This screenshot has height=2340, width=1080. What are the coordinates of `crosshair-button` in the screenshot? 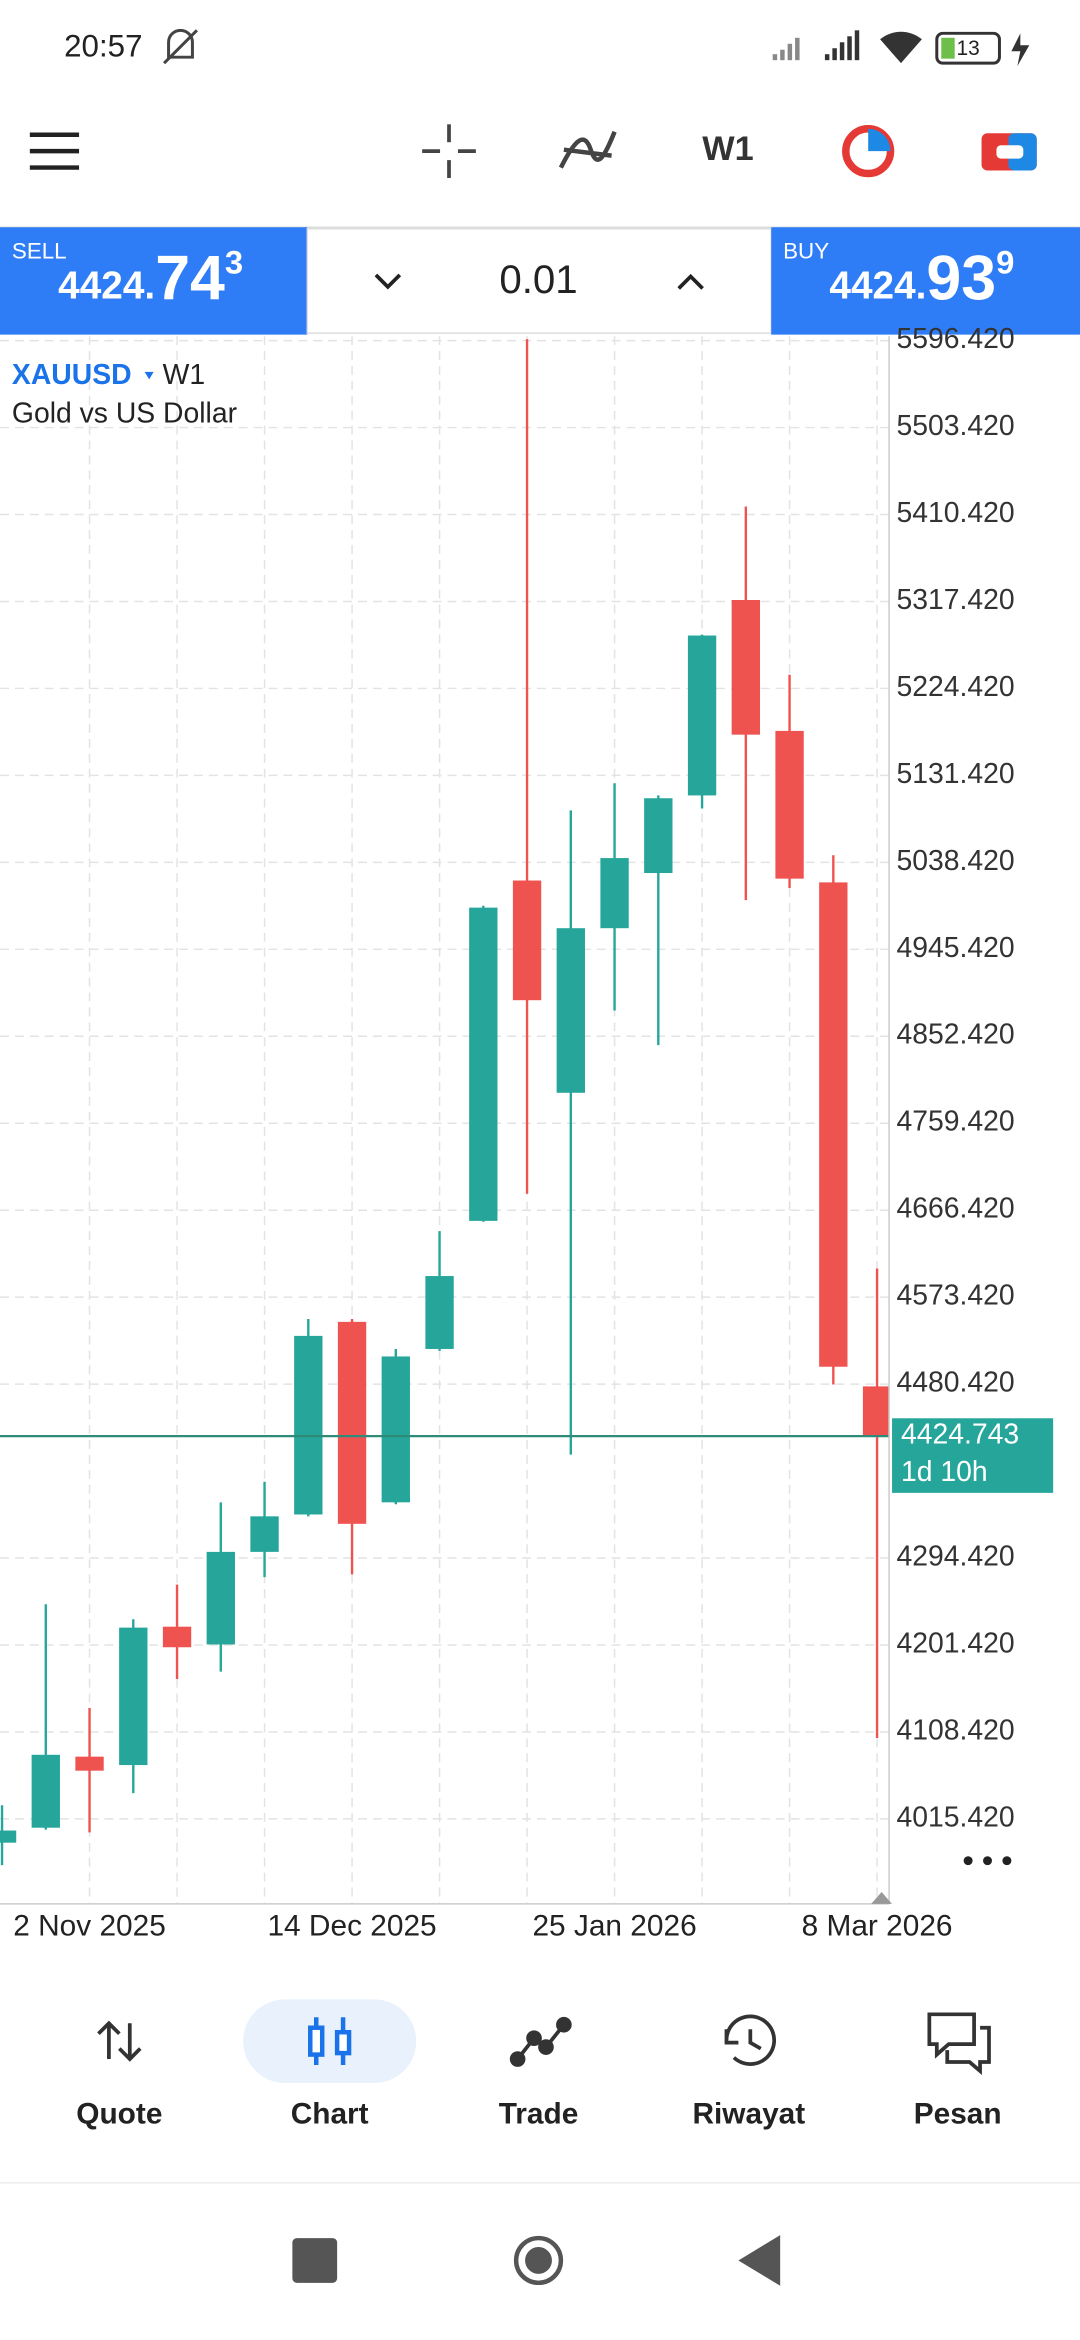 It's located at (449, 151).